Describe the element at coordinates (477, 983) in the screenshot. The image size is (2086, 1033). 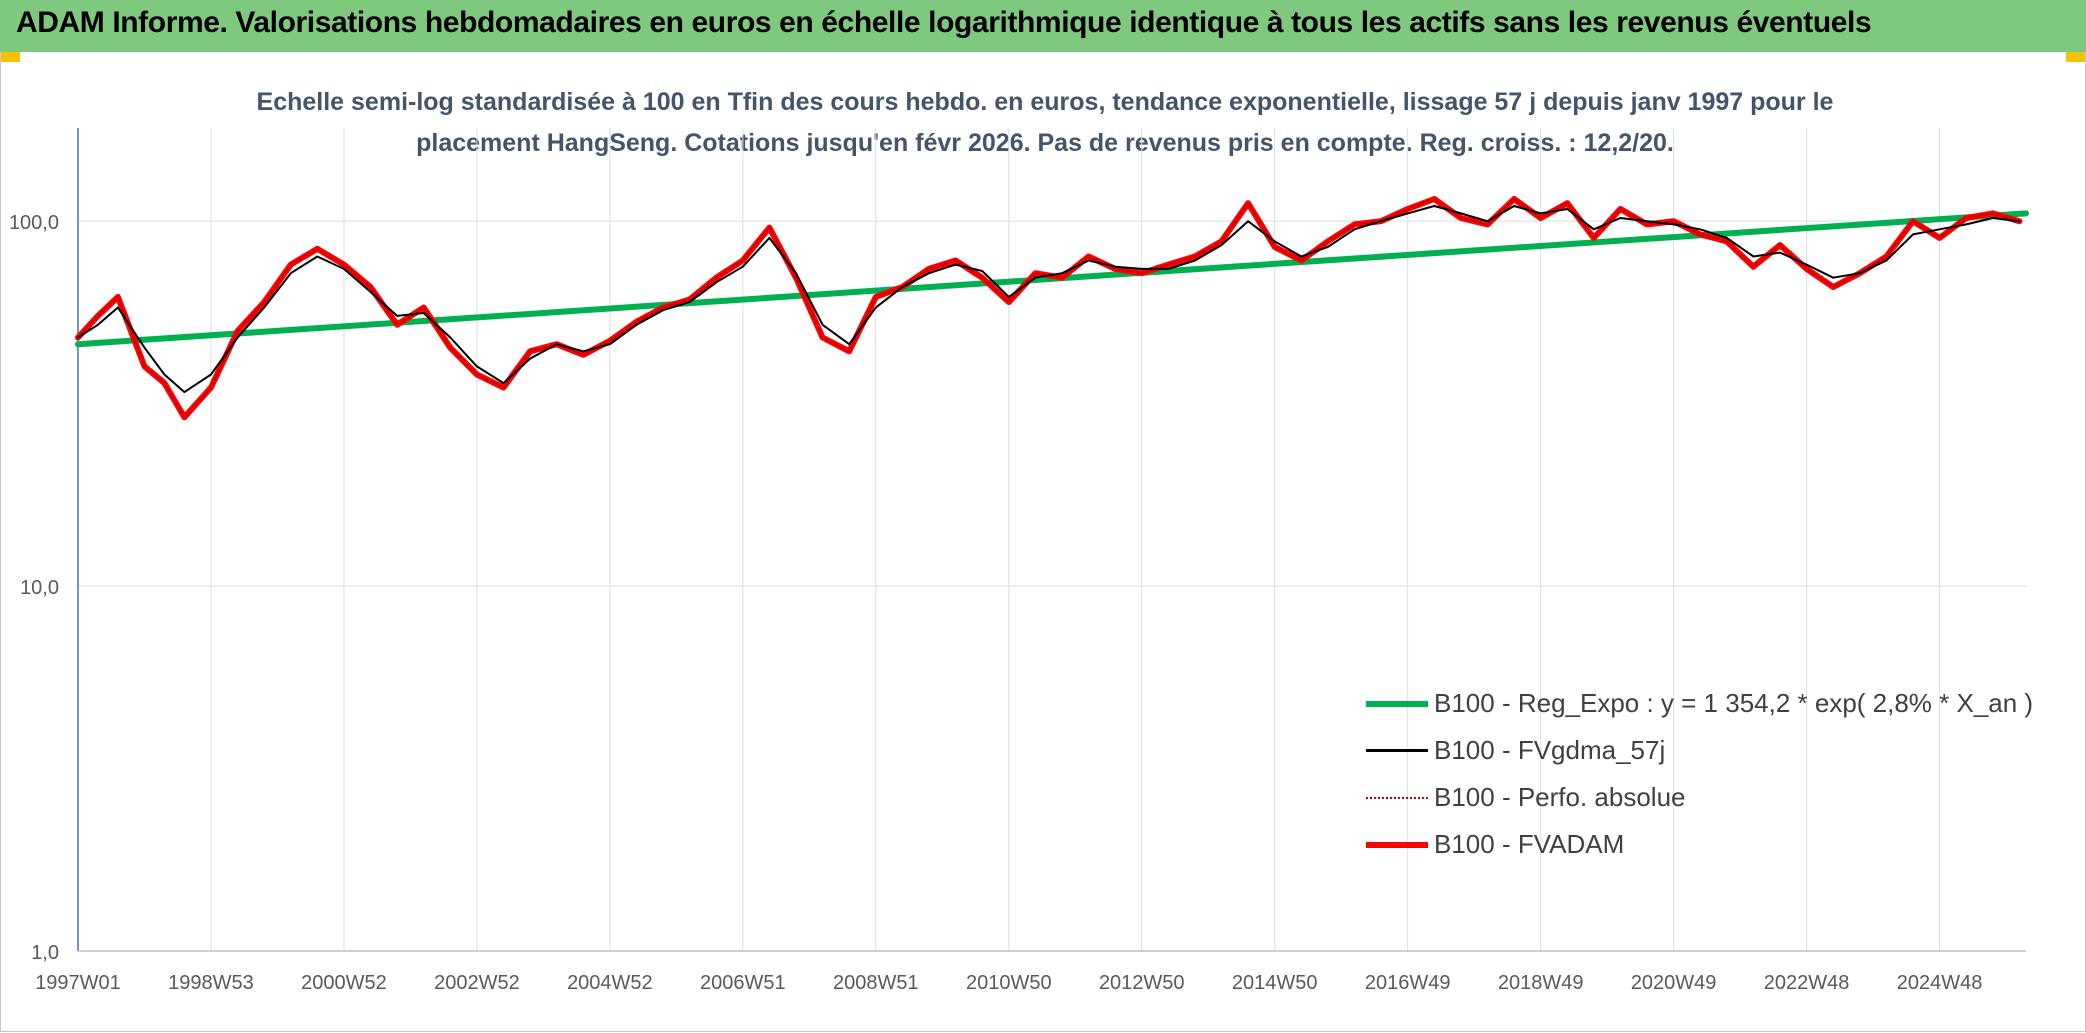
I see `x-tick-label: 2002W52` at that location.